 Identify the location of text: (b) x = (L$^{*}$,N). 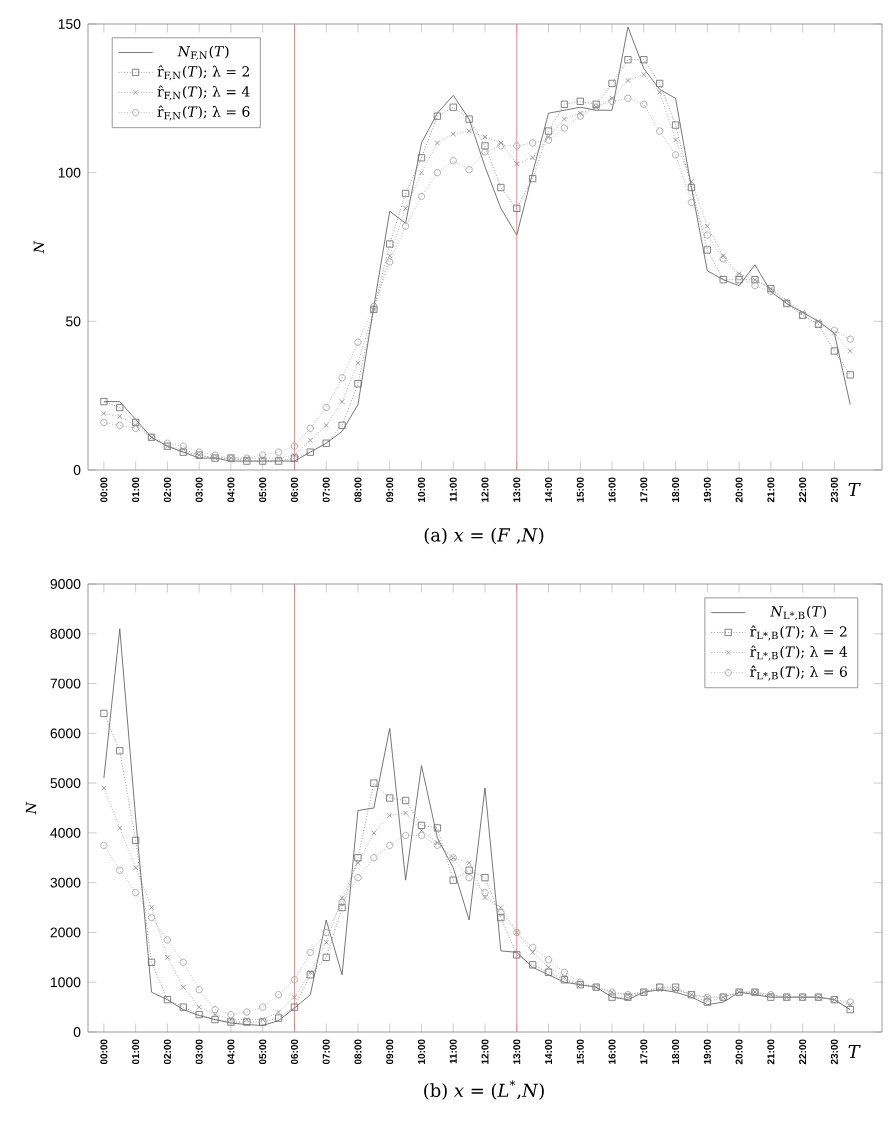
(484, 1090).